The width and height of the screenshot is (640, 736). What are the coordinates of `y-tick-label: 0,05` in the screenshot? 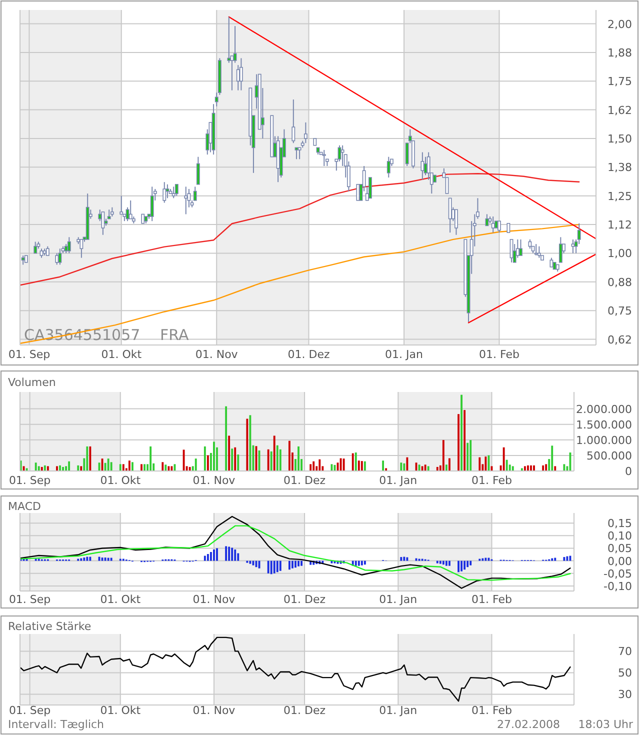 It's located at (620, 549).